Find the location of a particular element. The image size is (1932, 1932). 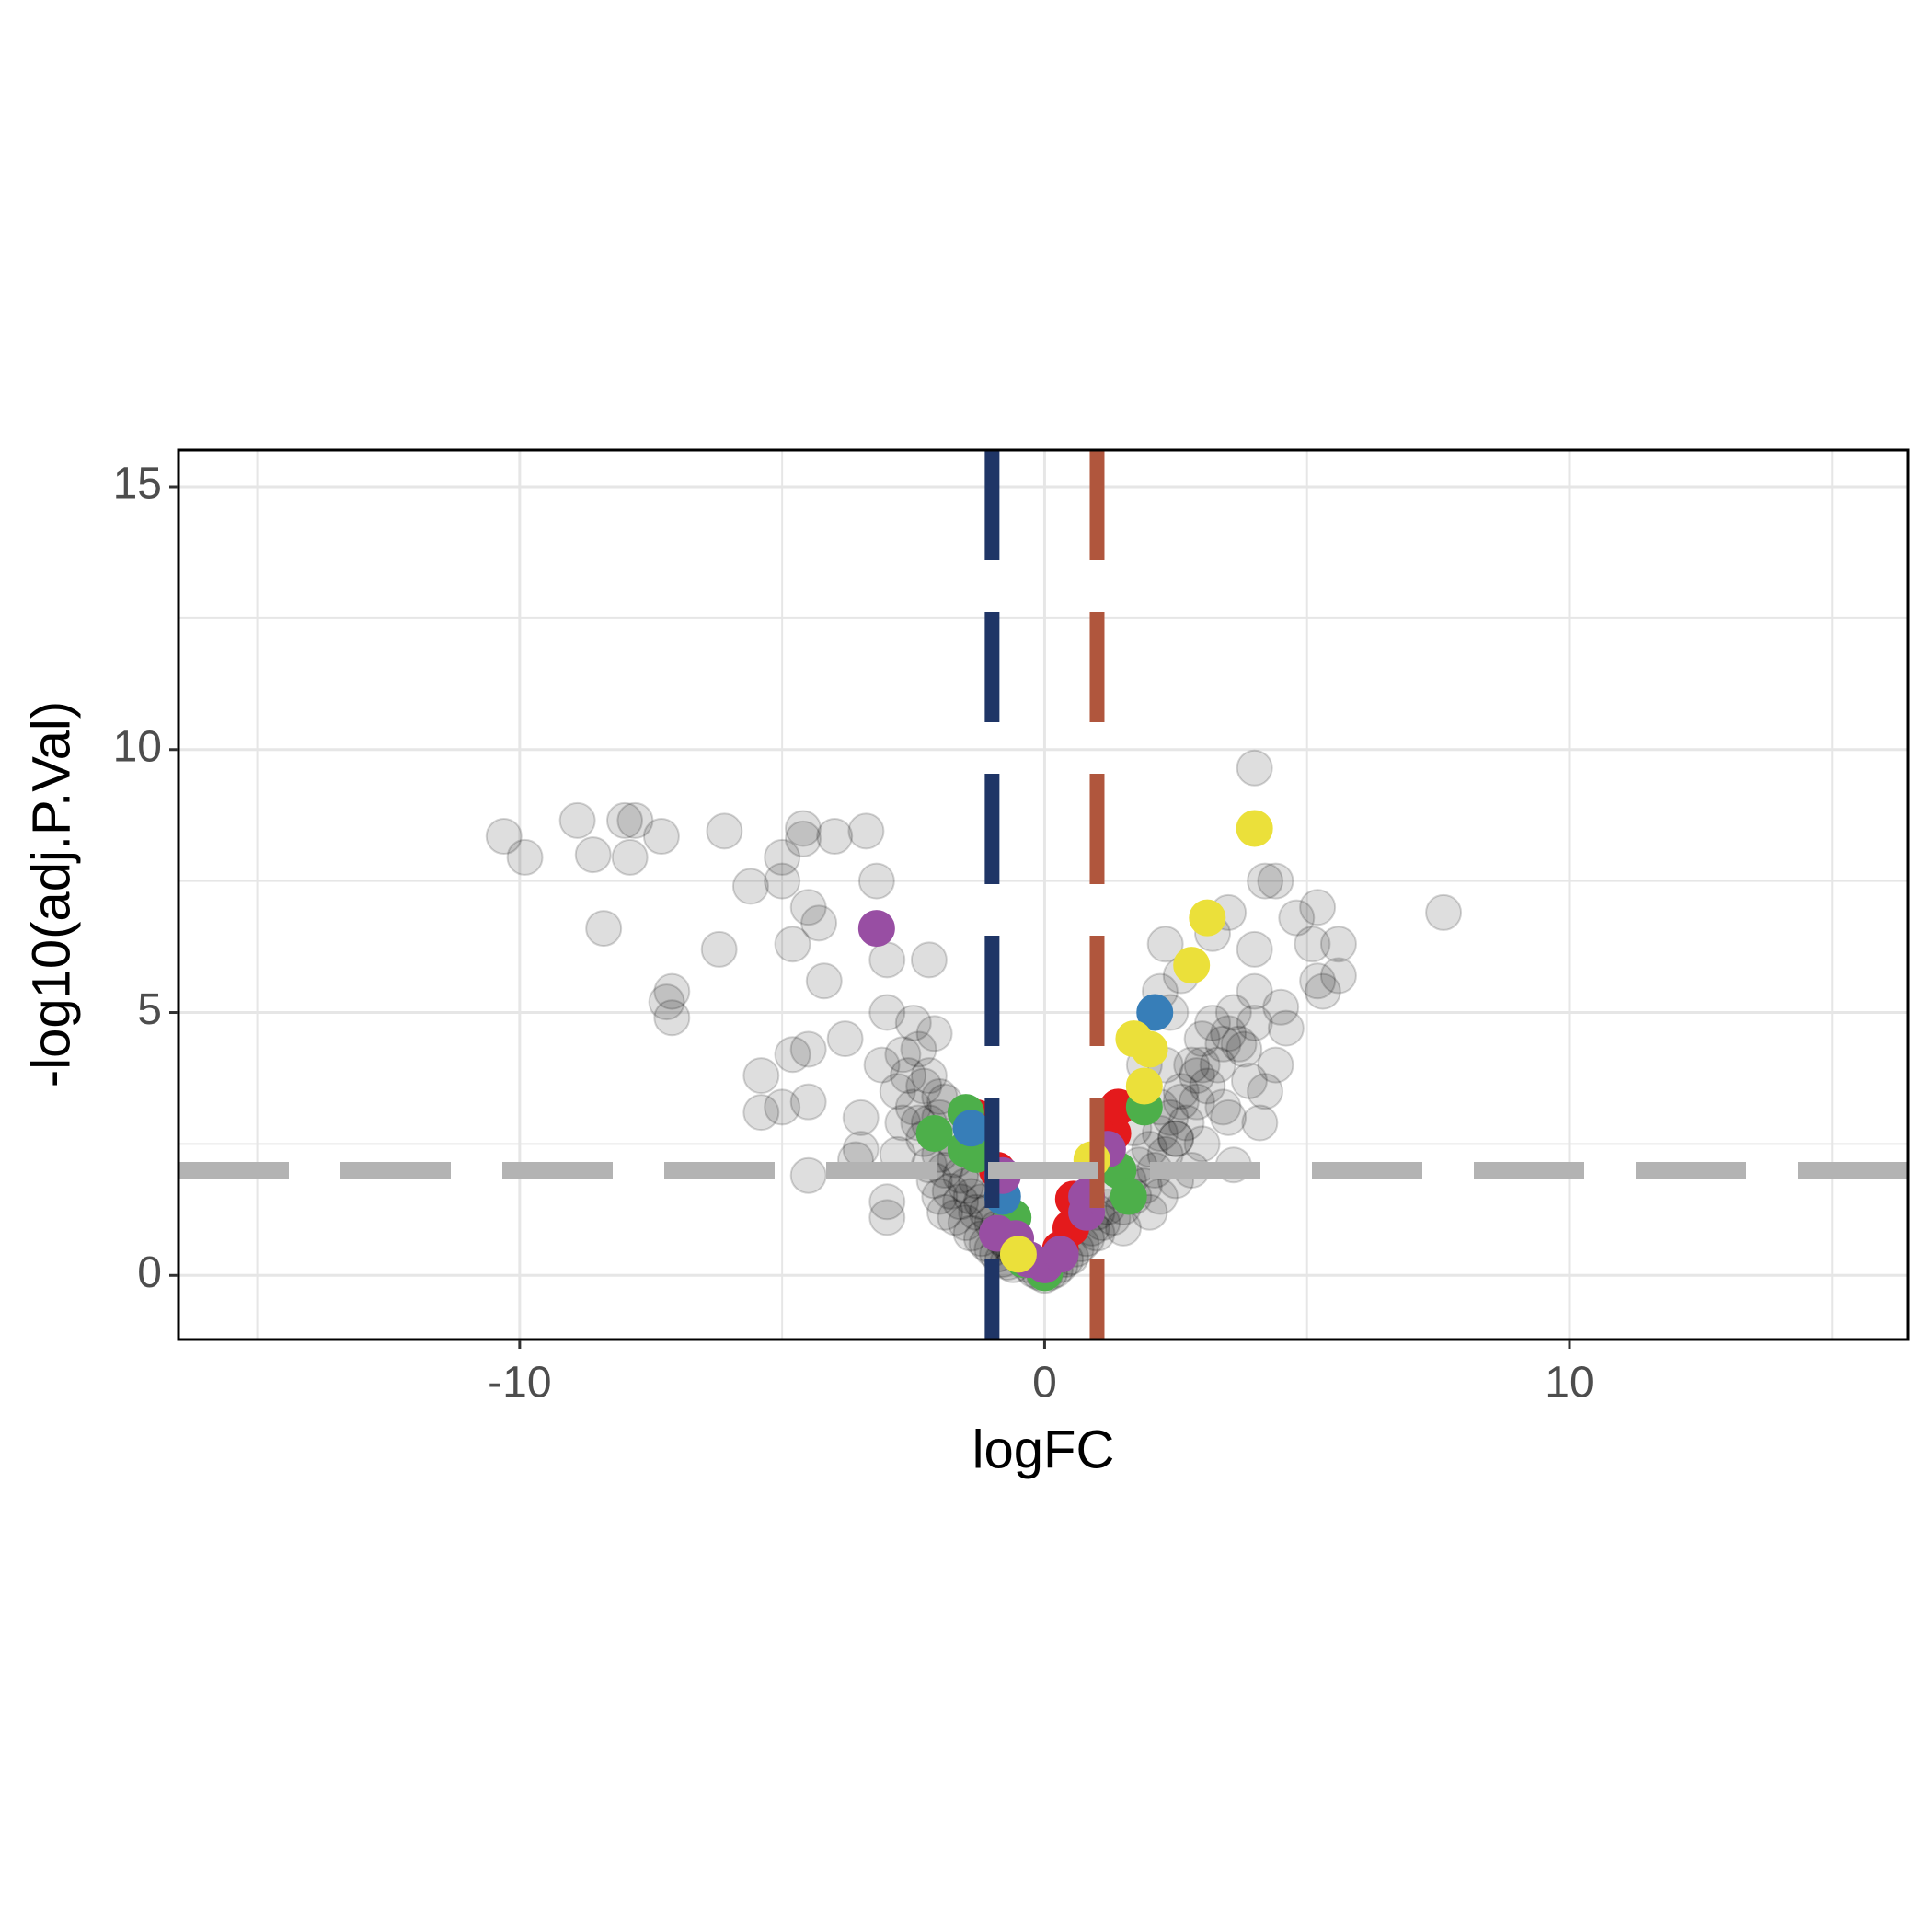

y-tick-label: 15 is located at coordinates (137, 484).